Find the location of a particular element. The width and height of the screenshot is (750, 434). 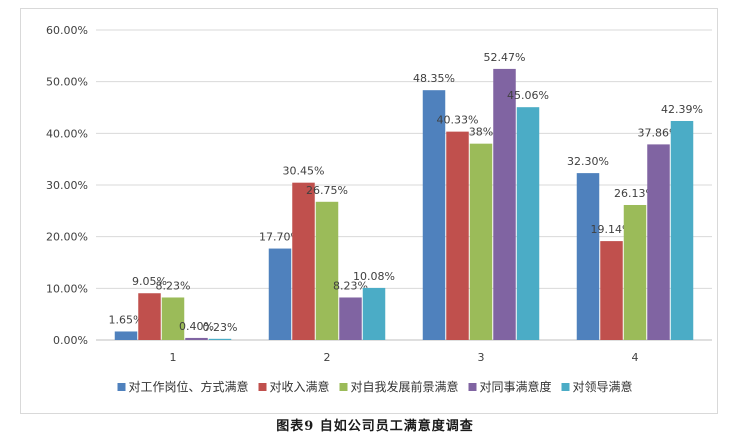

data-label: 48.35% is located at coordinates (434, 78).